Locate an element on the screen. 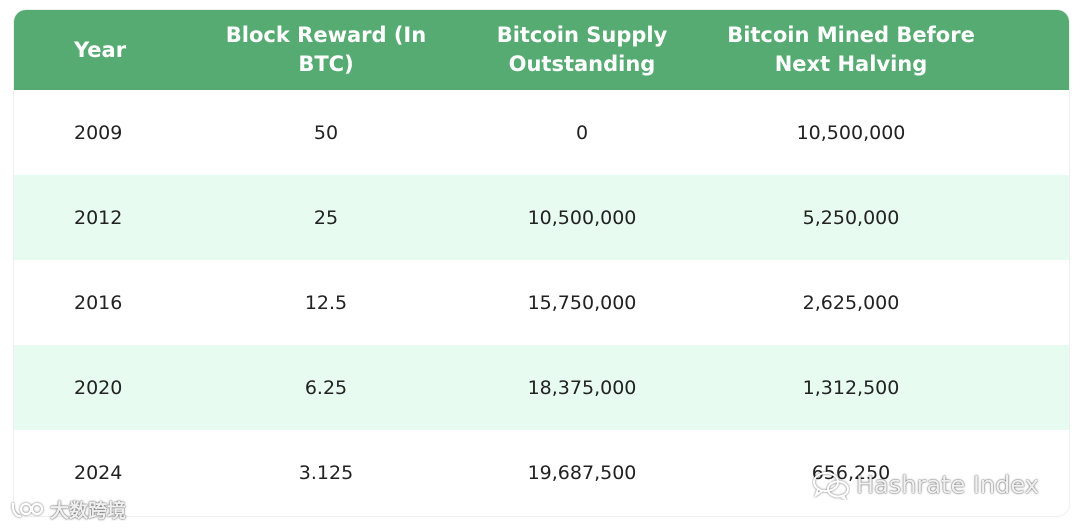 Image resolution: width=1080 pixels, height=532 pixels. cell-supply-outstanding: 0 is located at coordinates (582, 132).